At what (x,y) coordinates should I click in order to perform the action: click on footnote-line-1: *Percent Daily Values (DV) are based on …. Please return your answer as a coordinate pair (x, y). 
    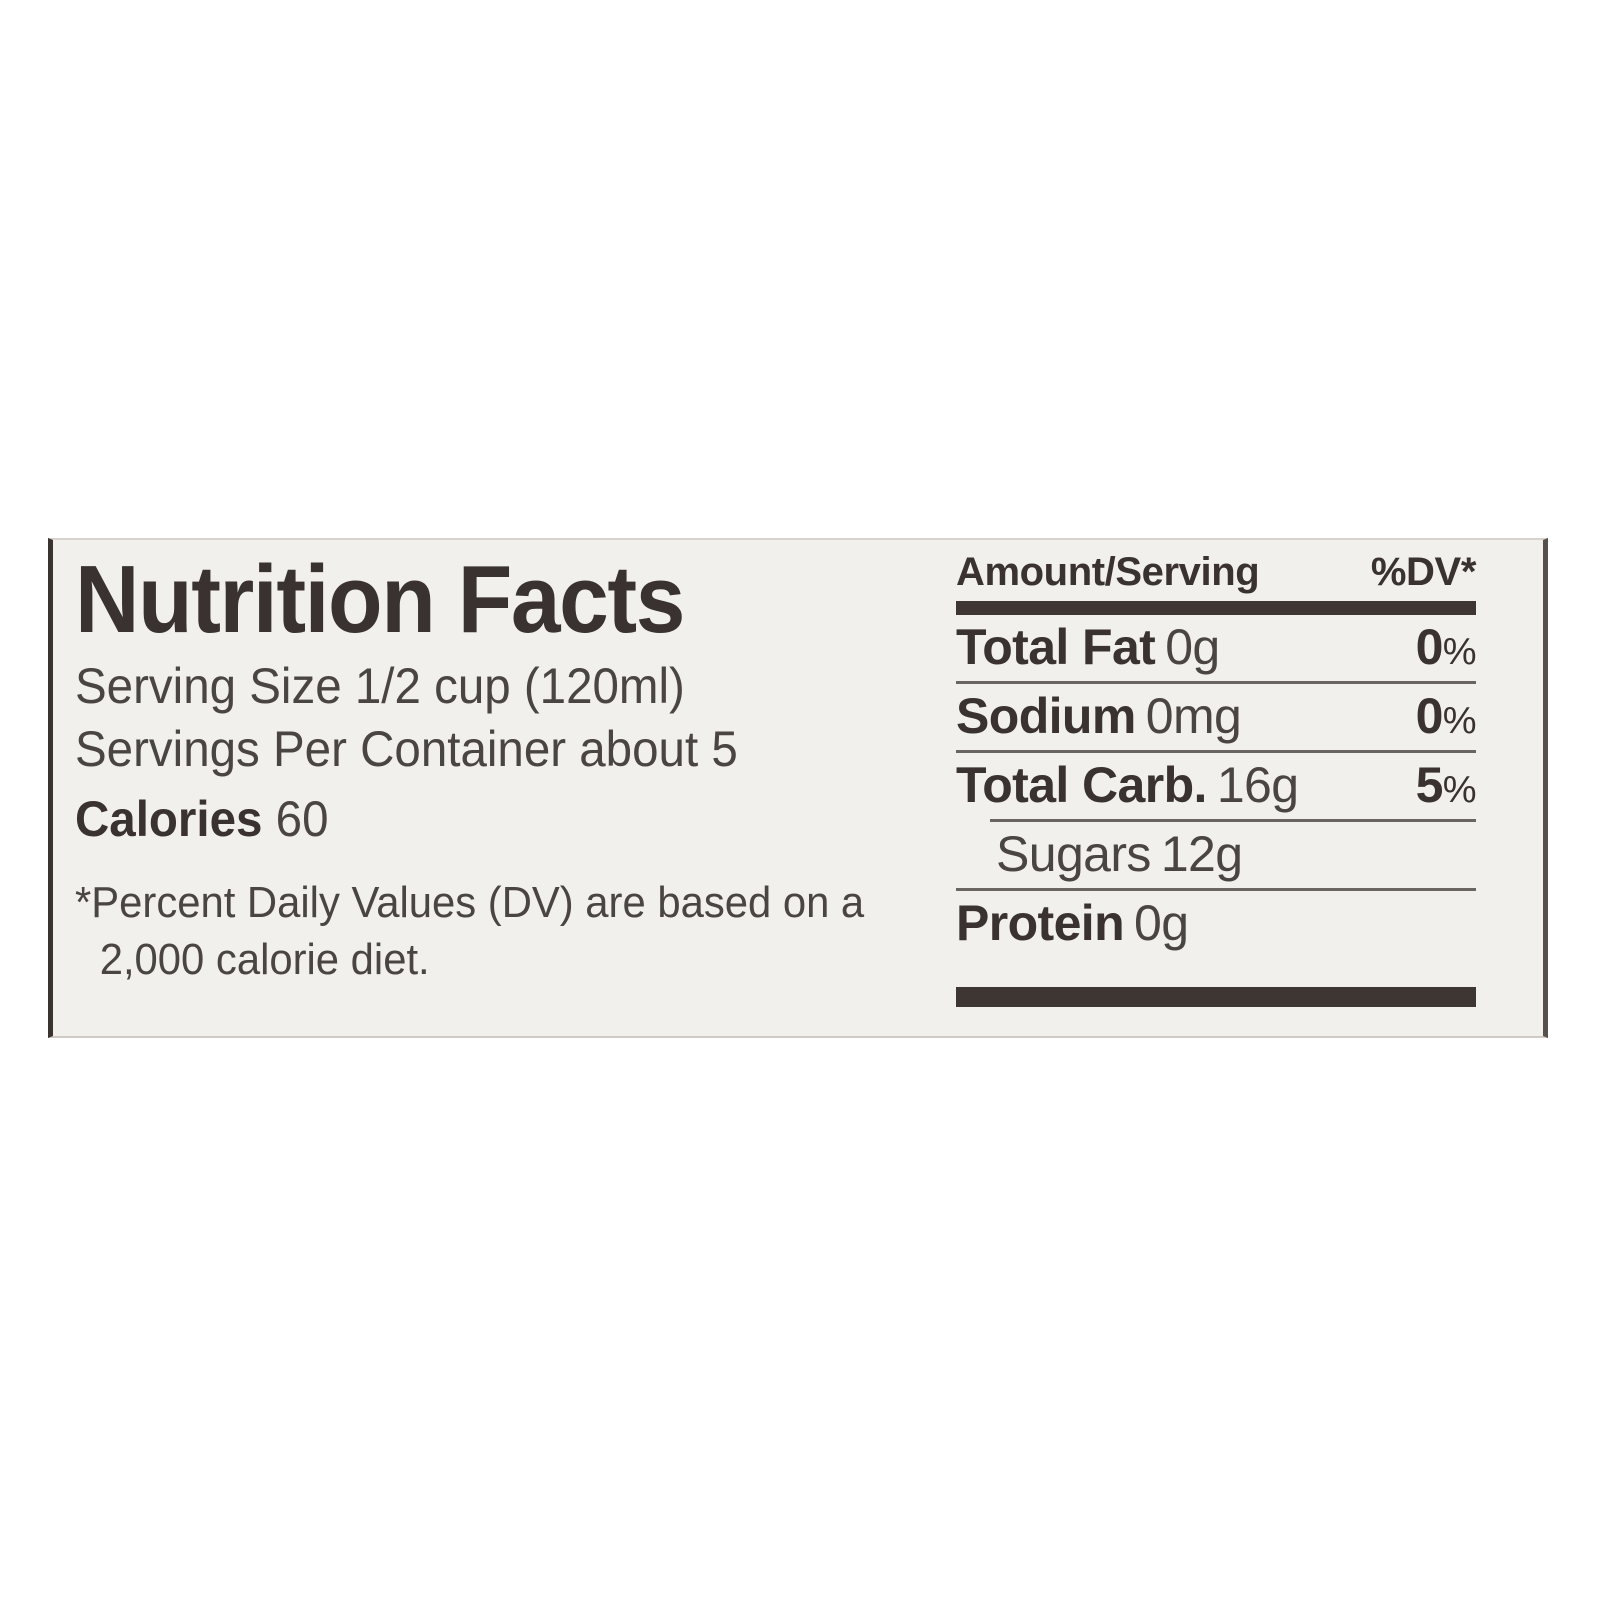
    Looking at the image, I should click on (470, 903).